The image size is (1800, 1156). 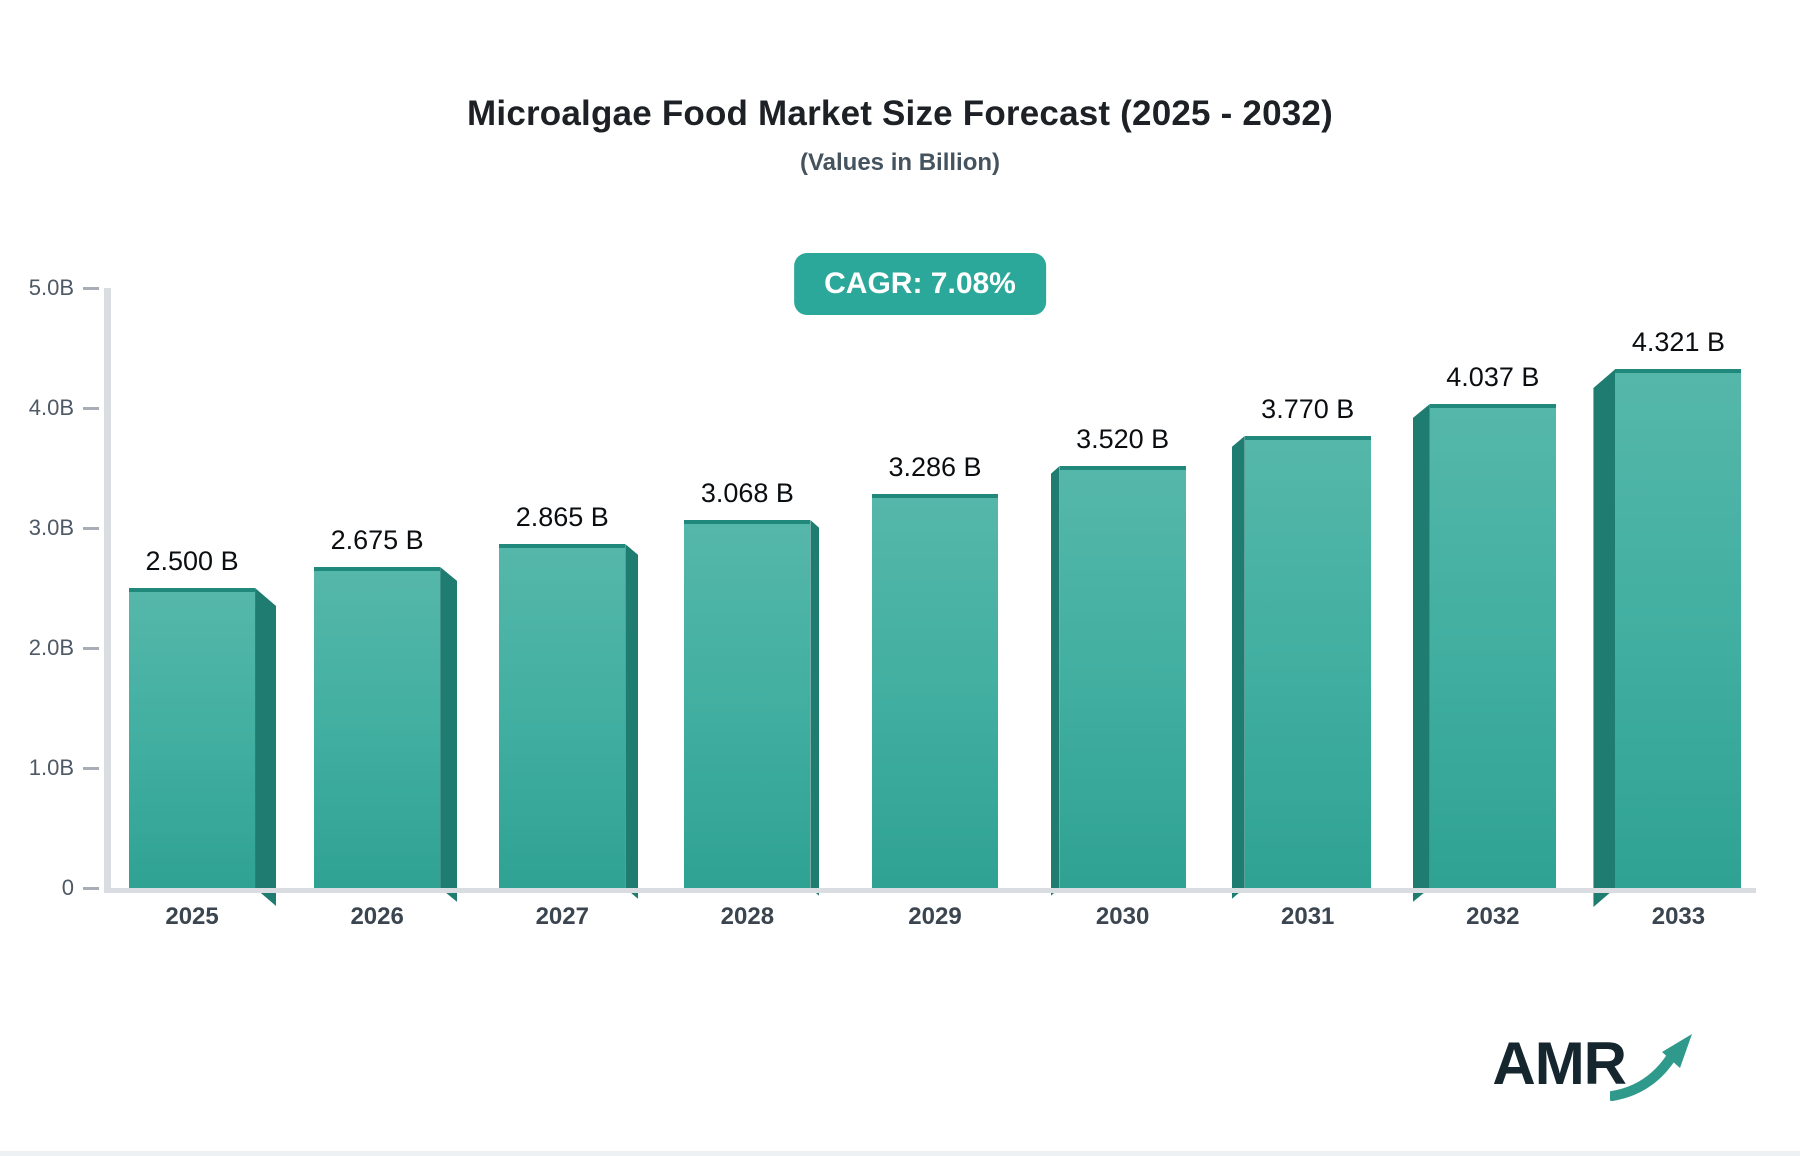 What do you see at coordinates (1123, 439) in the screenshot?
I see `bar-value-label: 3.520 B` at bounding box center [1123, 439].